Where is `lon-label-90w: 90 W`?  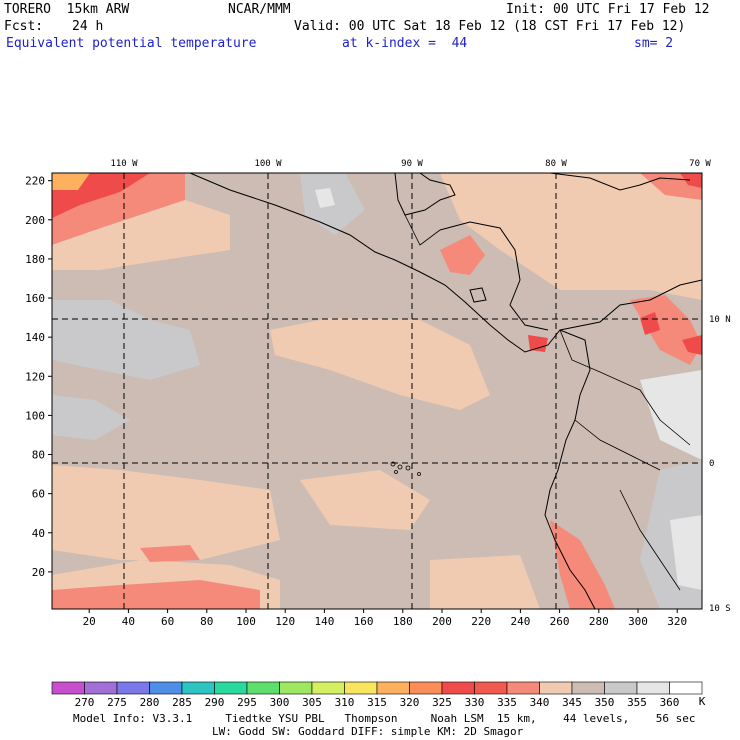
lon-label-90w: 90 W is located at coordinates (412, 164).